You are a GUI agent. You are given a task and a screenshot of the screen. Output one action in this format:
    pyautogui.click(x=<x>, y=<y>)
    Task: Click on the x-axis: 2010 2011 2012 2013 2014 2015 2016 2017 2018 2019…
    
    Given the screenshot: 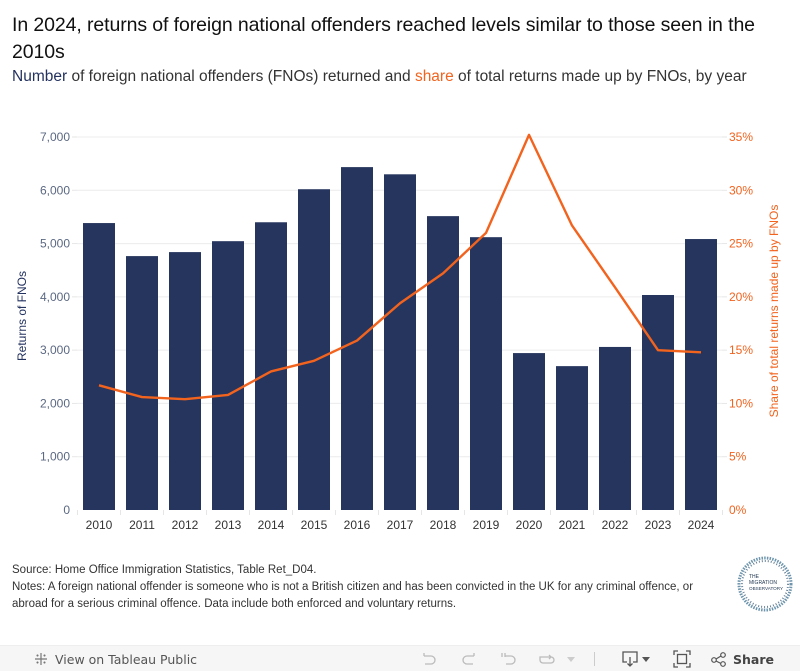 What is the action you would take?
    pyautogui.click(x=400, y=521)
    